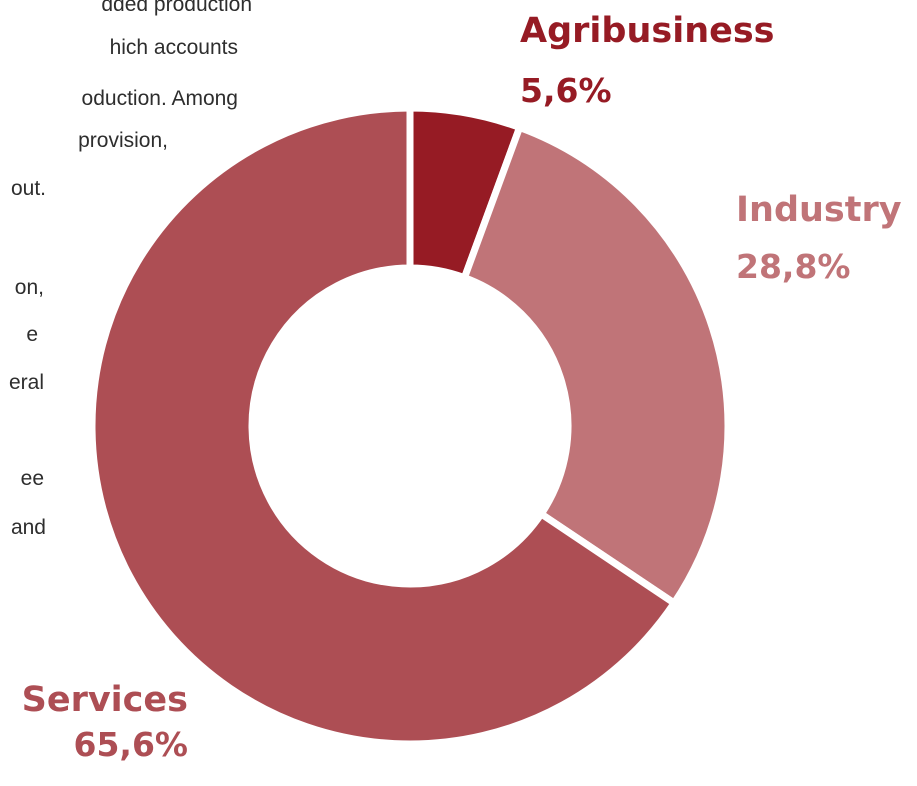  Describe the element at coordinates (131, 744) in the screenshot. I see `services-value: 65,6%` at that location.